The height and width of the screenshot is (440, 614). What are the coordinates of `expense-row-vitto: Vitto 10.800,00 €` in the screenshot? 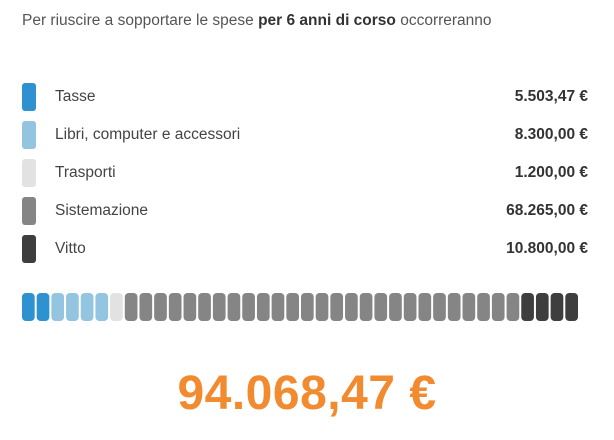 It's located at (305, 249).